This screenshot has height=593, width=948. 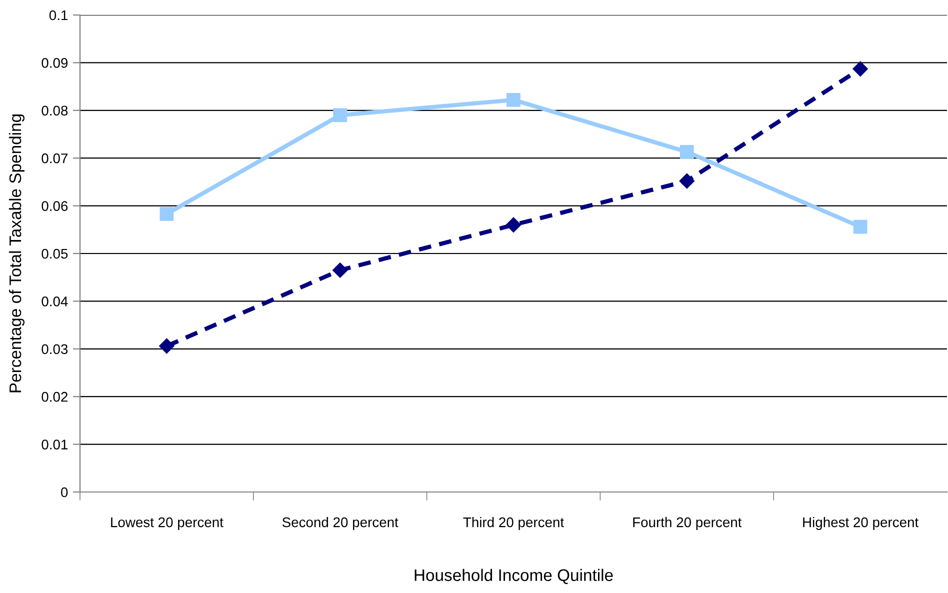 What do you see at coordinates (687, 523) in the screenshot?
I see `x-tick-label: Fourth 20 percent` at bounding box center [687, 523].